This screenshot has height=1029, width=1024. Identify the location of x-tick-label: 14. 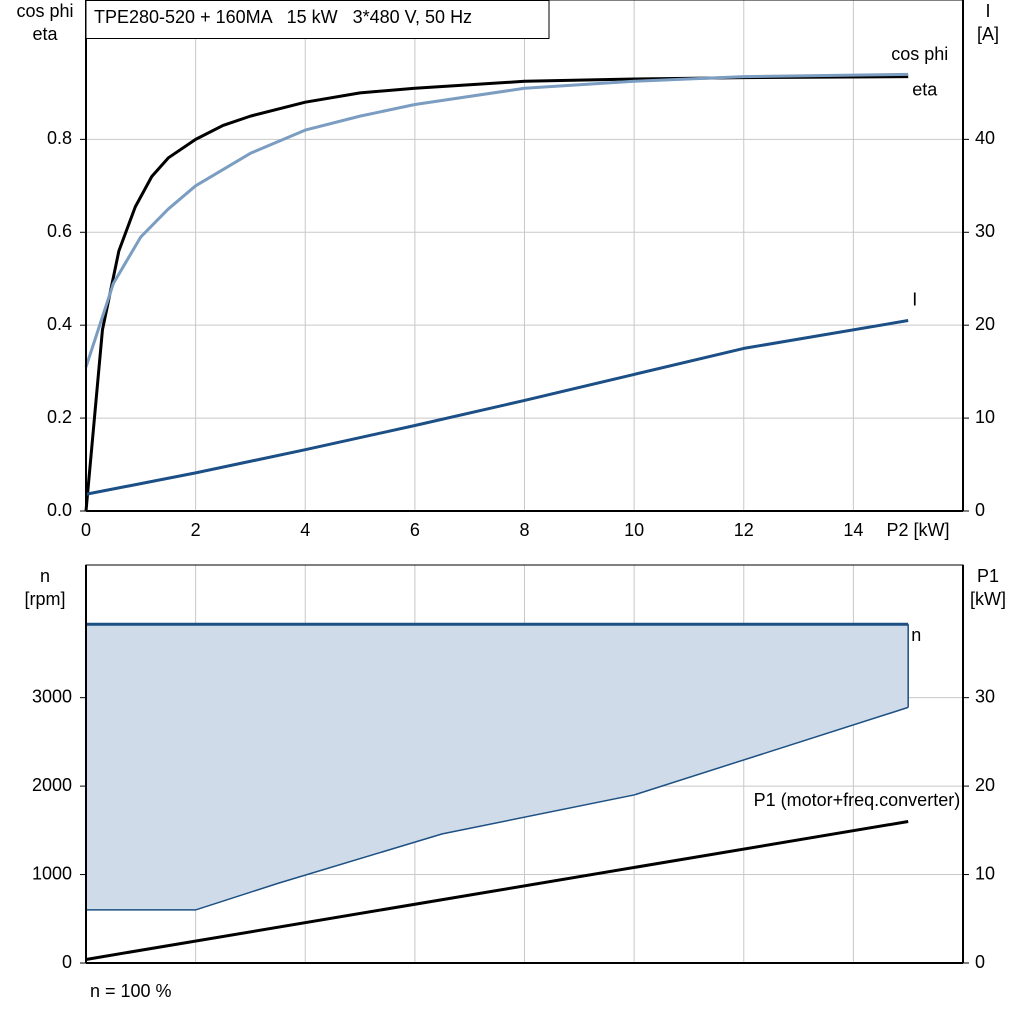
(853, 530).